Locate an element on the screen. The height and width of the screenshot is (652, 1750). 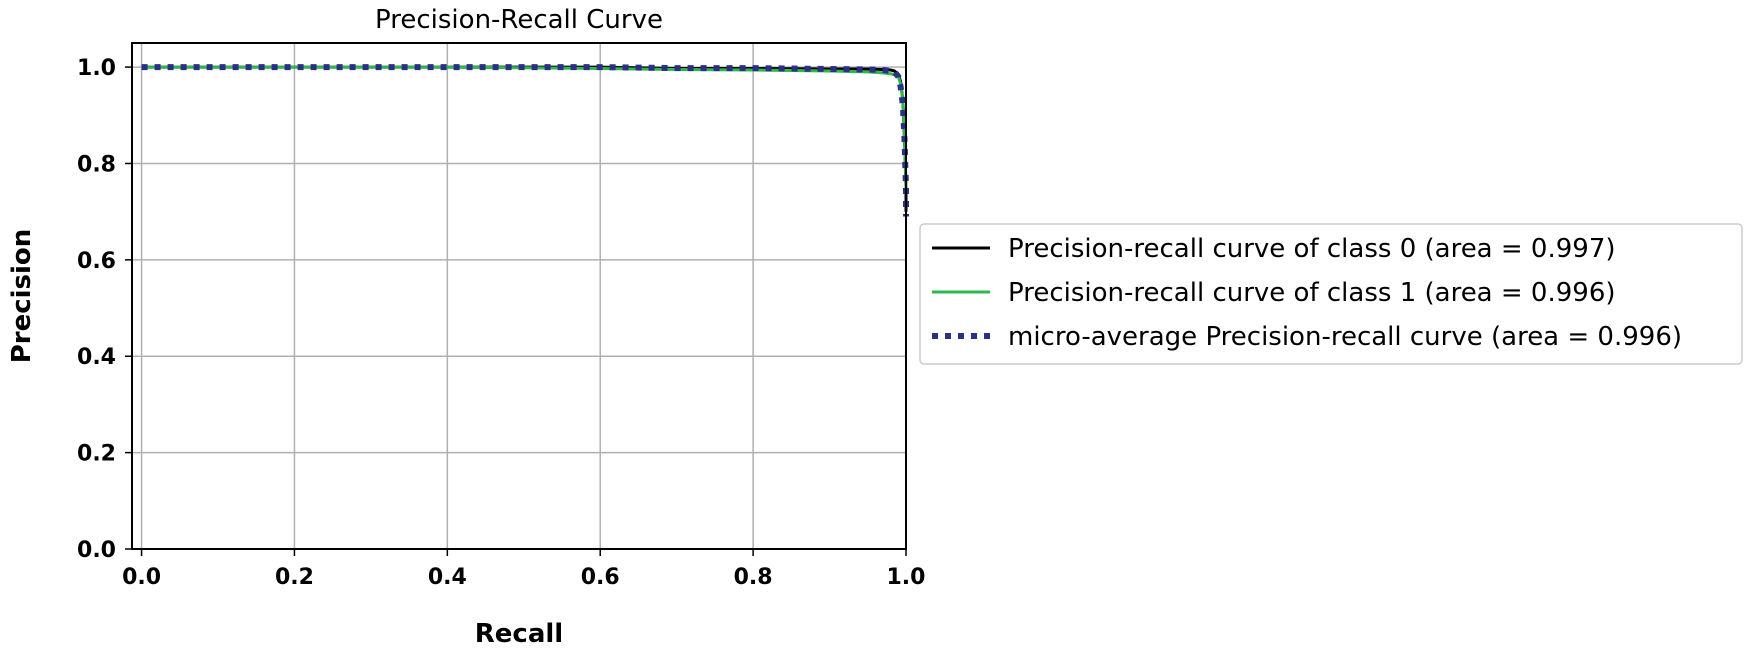
x-tick-label: 0.2 is located at coordinates (294, 577).